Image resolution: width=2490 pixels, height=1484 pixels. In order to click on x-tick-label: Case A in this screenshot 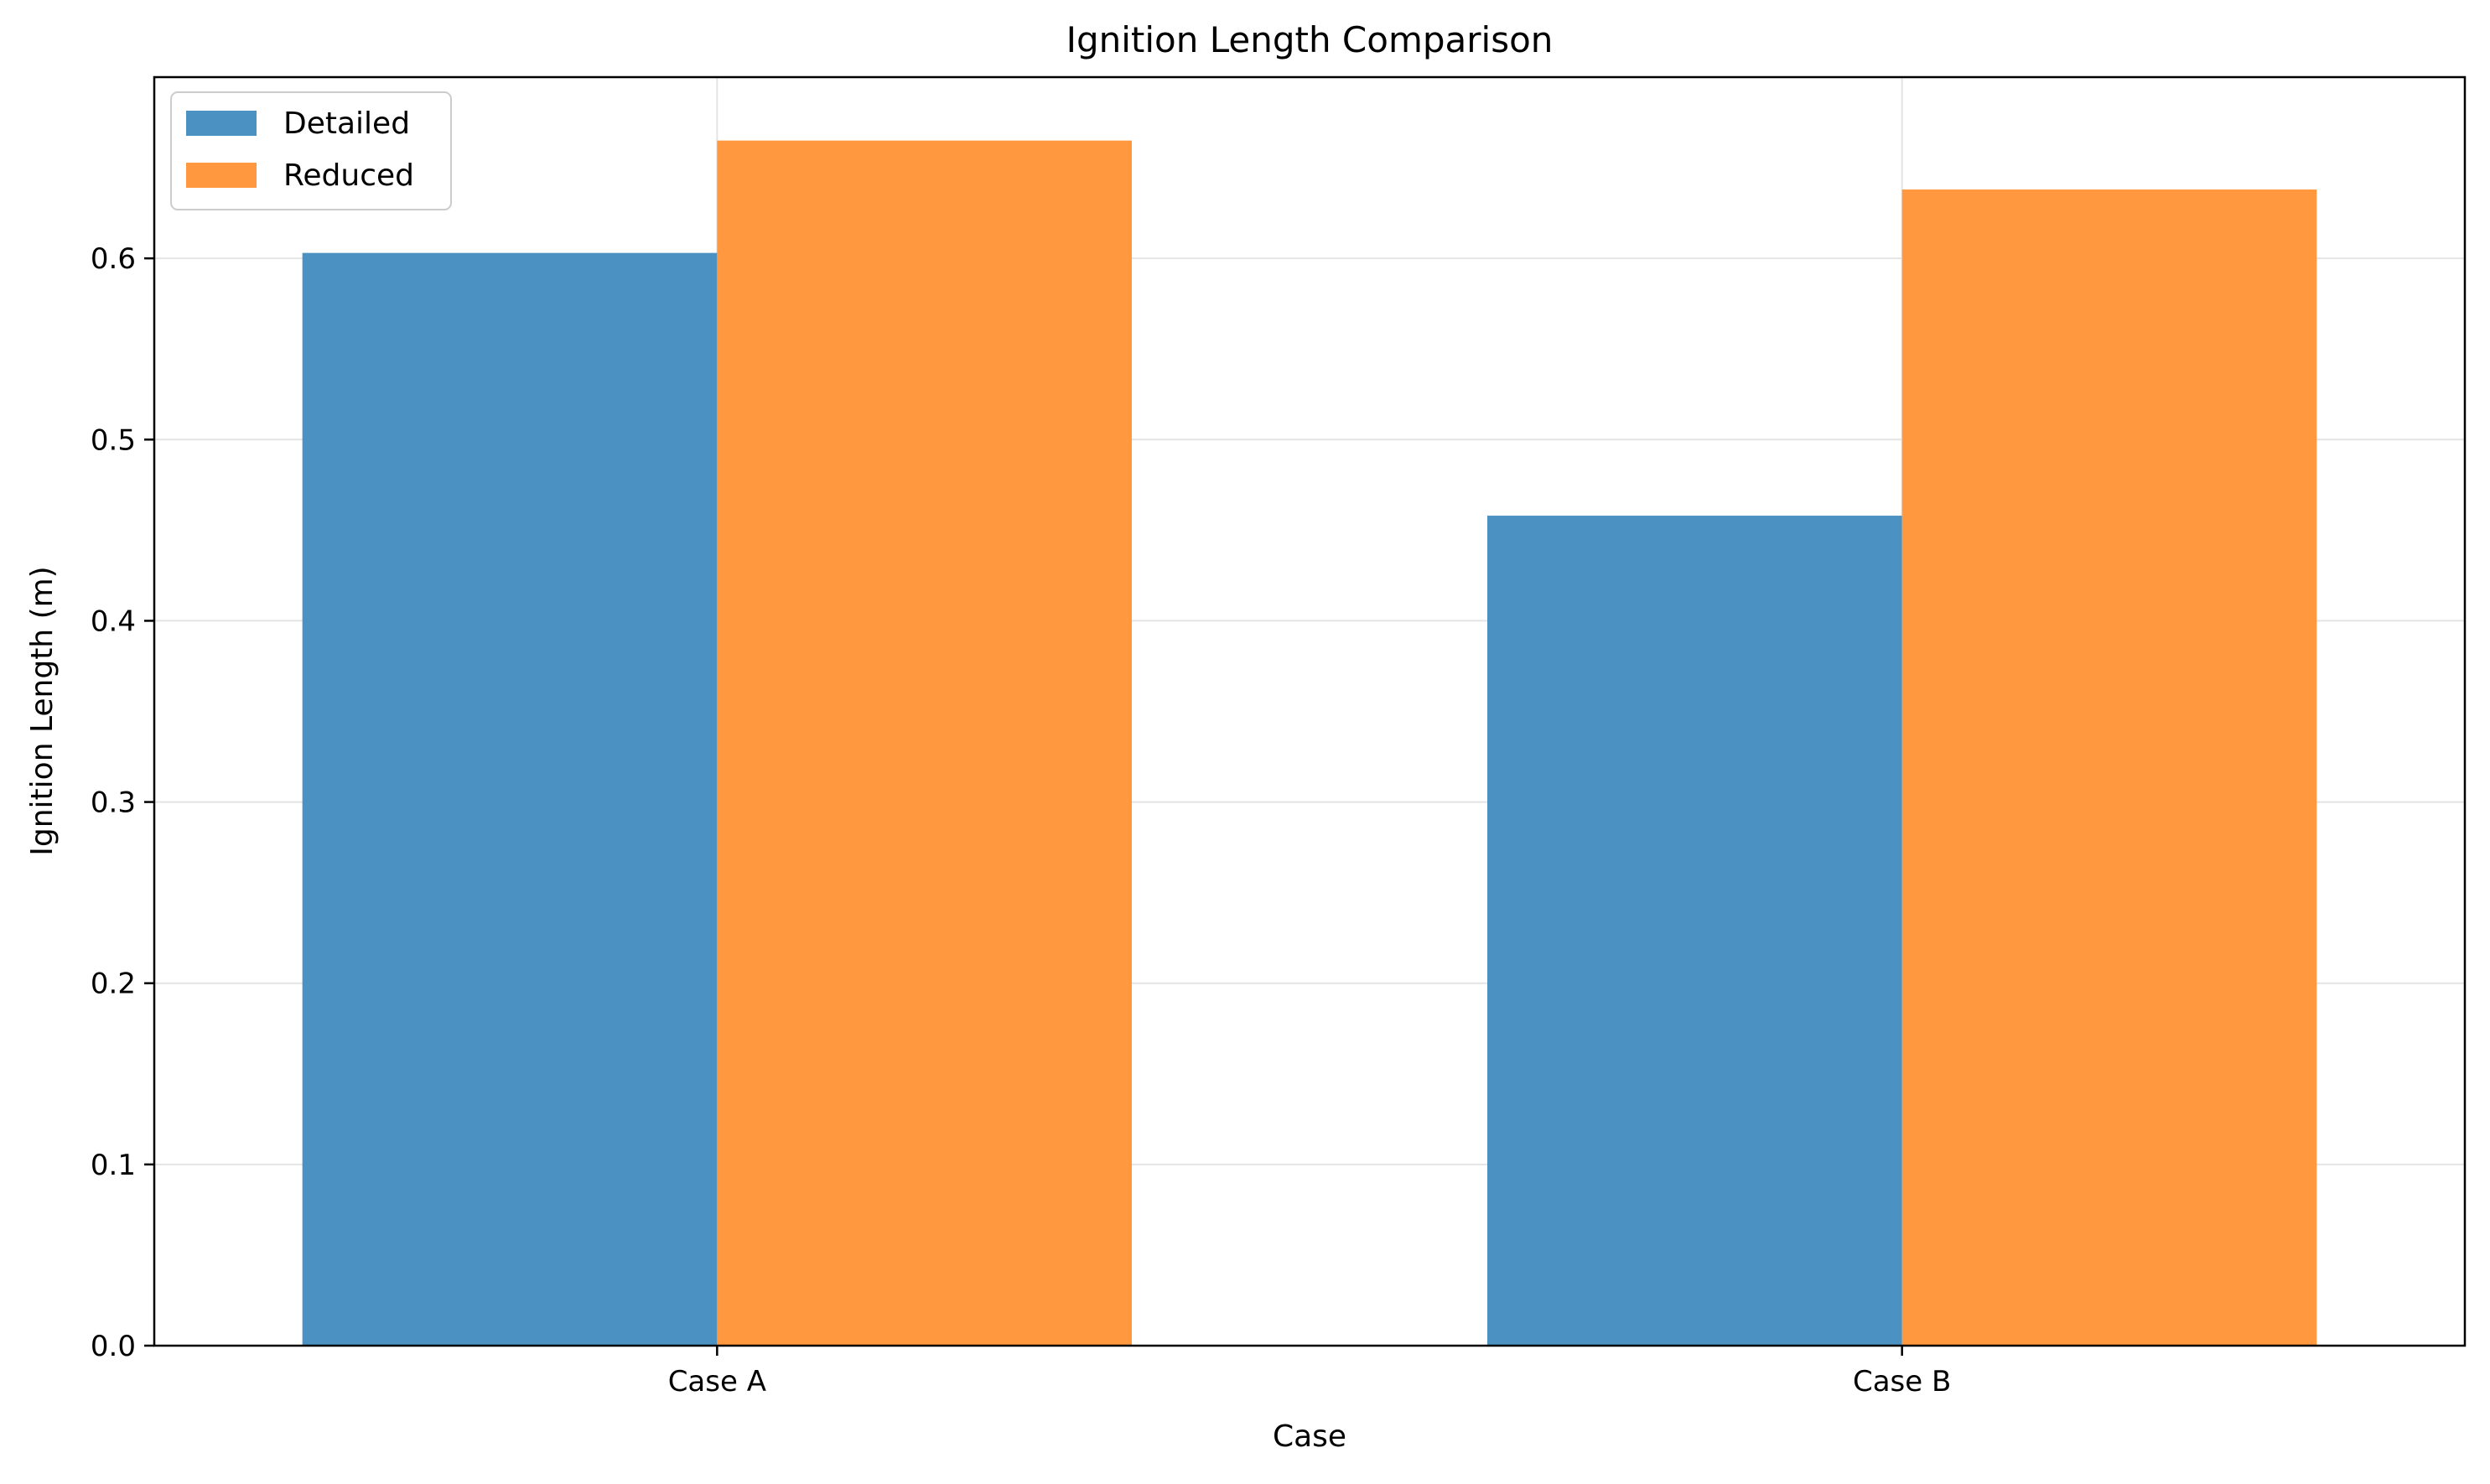, I will do `click(717, 1381)`.